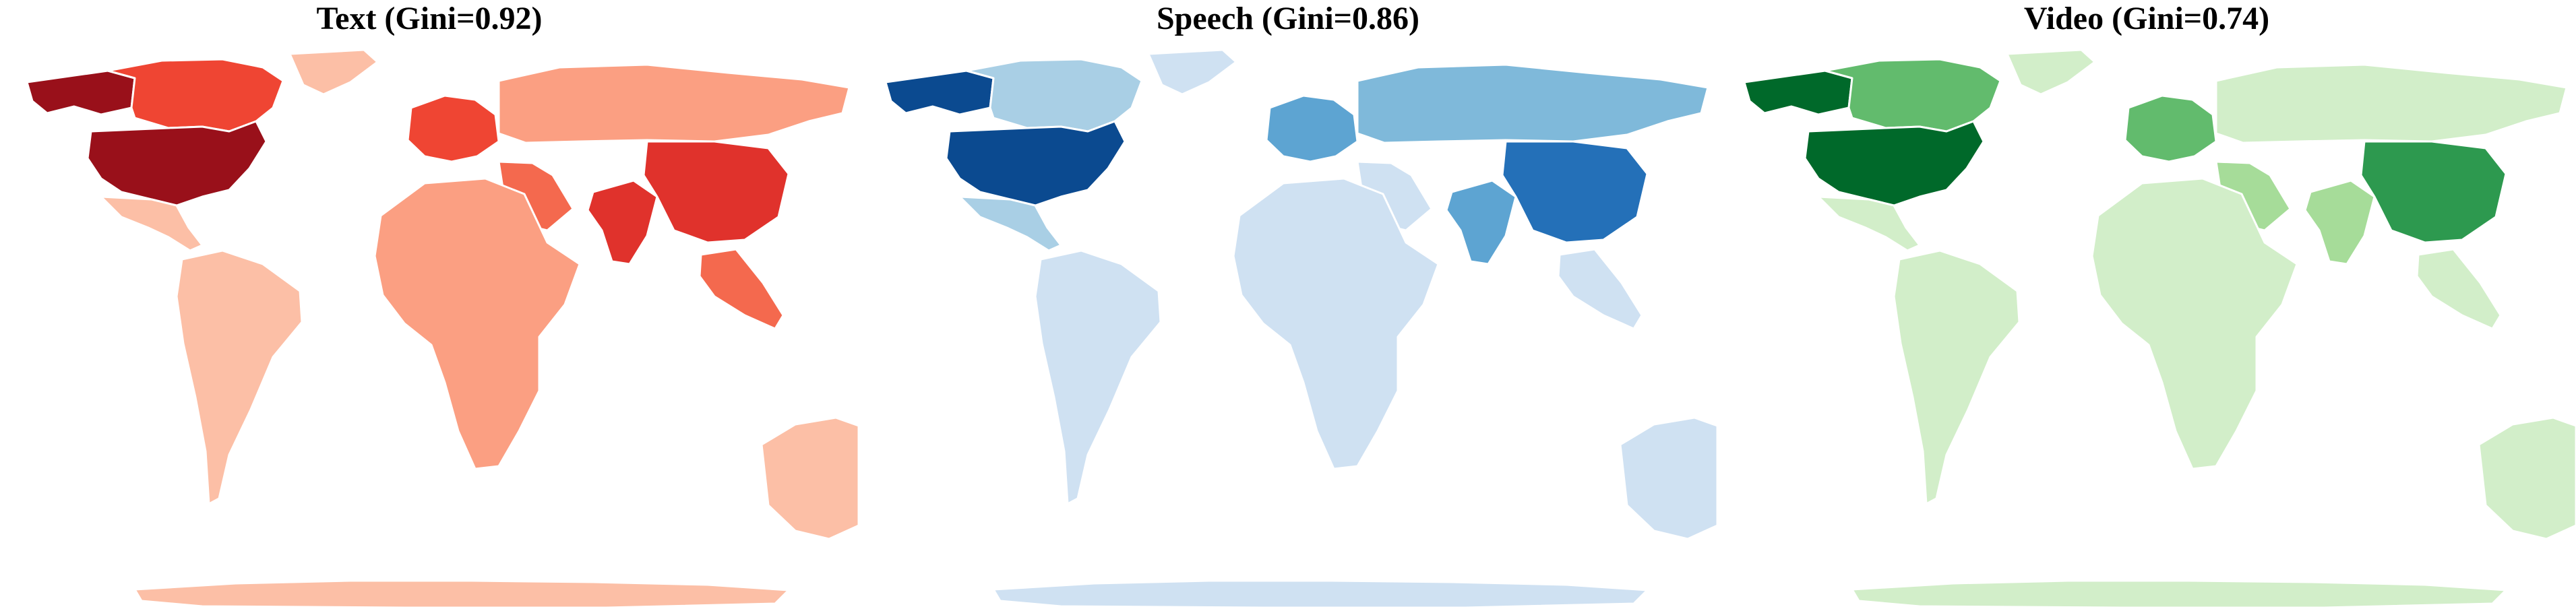 The height and width of the screenshot is (609, 2576). Describe the element at coordinates (429, 18) in the screenshot. I see `map-title: Text (Gini=0.92)` at that location.